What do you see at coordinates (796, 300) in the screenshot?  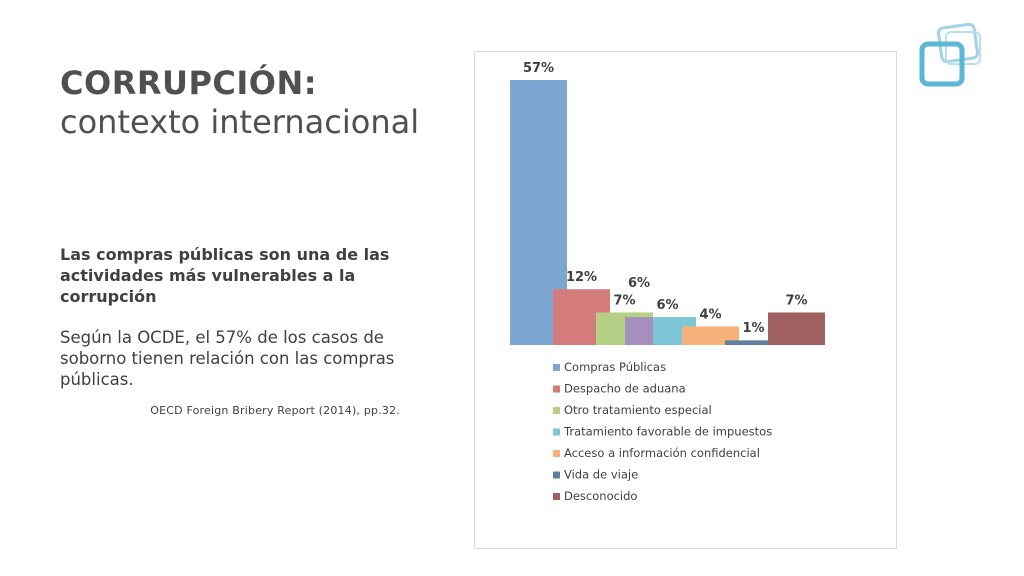 I see `data-label-7: 7%` at bounding box center [796, 300].